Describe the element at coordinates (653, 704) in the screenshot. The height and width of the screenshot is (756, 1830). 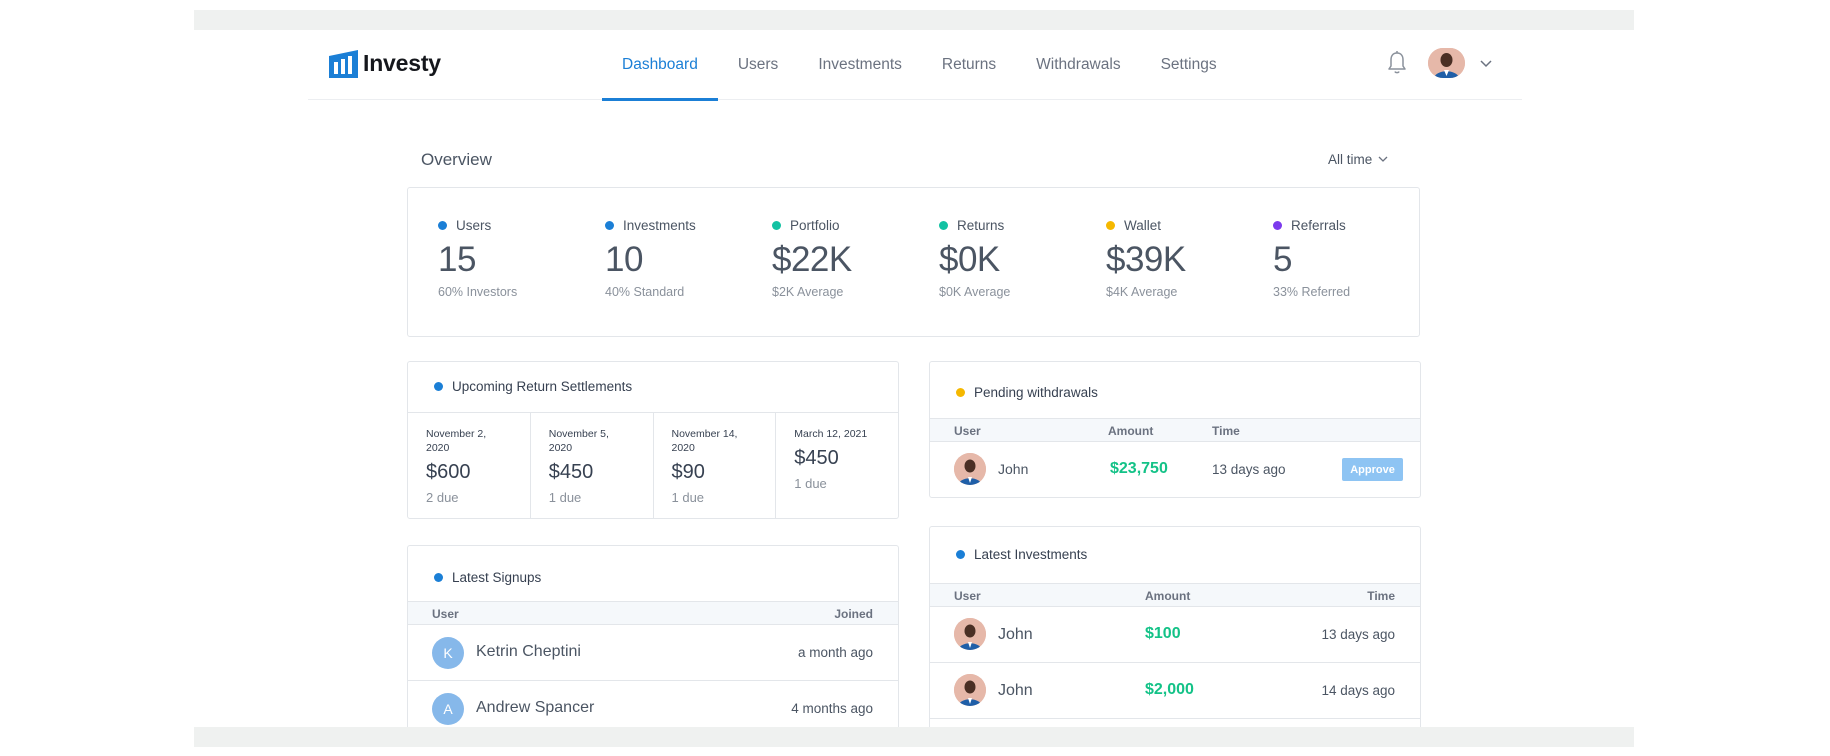
I see `table-row: A Andrew Spancer 4 months ago` at that location.